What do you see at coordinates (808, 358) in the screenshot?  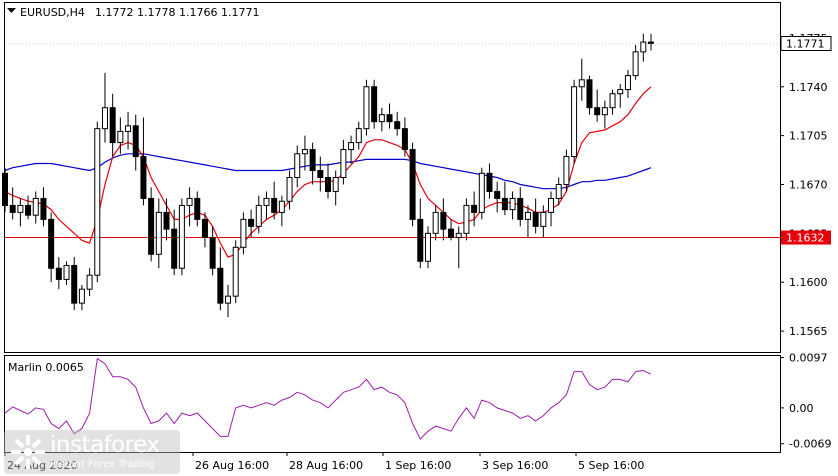 I see `indicator-tick-label: 0.0097` at bounding box center [808, 358].